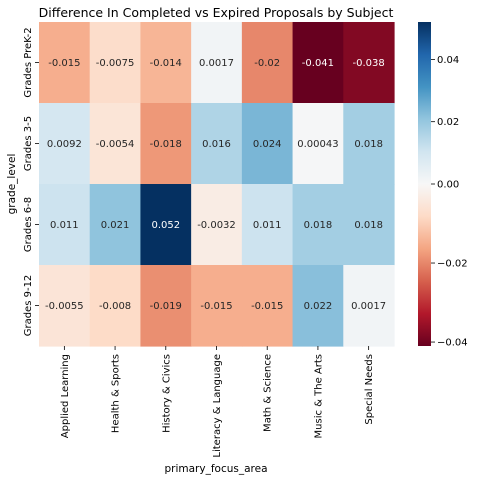 This screenshot has width=479, height=481. I want to click on colorbar-tick-label: −0.04, so click(452, 343).